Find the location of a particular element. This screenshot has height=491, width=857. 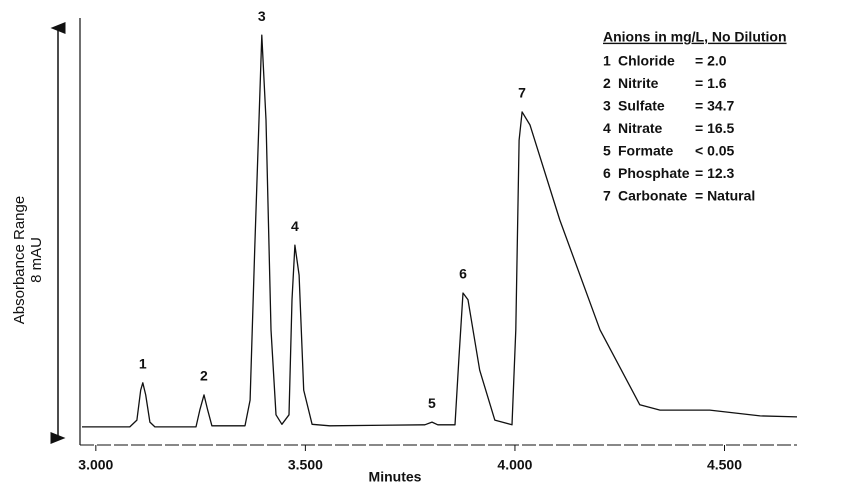

legend-value: = 12.3 is located at coordinates (715, 173).